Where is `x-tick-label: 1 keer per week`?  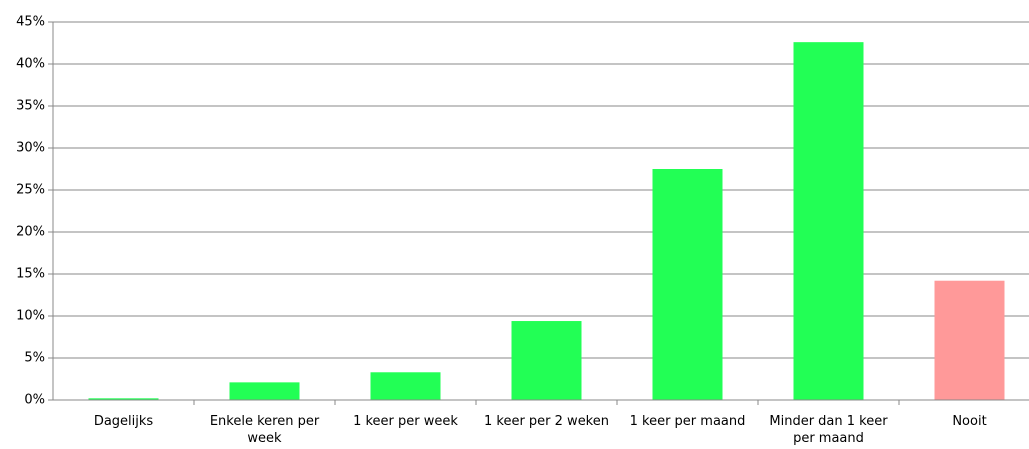
x-tick-label: 1 keer per week is located at coordinates (405, 421).